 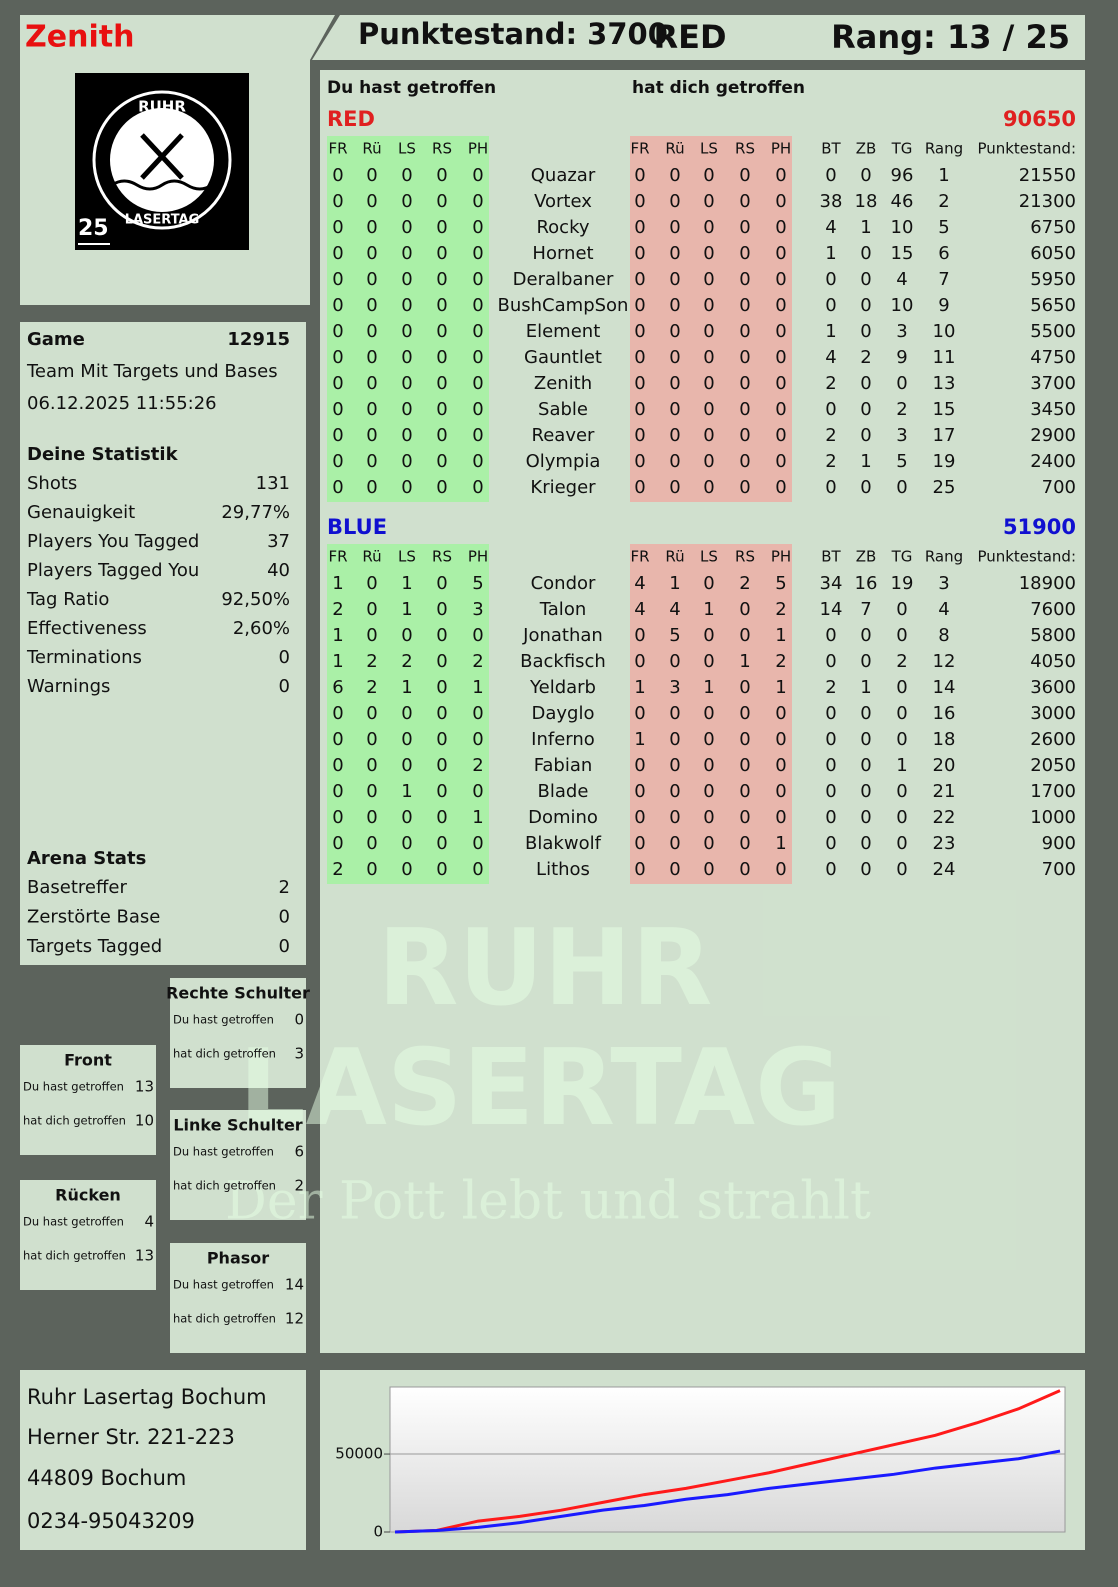 What do you see at coordinates (944, 409) in the screenshot?
I see `cell: 15` at bounding box center [944, 409].